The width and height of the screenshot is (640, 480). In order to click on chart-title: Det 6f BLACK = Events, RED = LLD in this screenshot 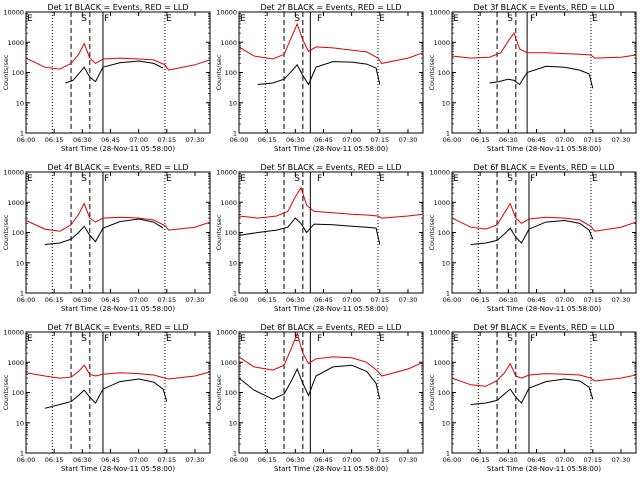, I will do `click(543, 167)`.